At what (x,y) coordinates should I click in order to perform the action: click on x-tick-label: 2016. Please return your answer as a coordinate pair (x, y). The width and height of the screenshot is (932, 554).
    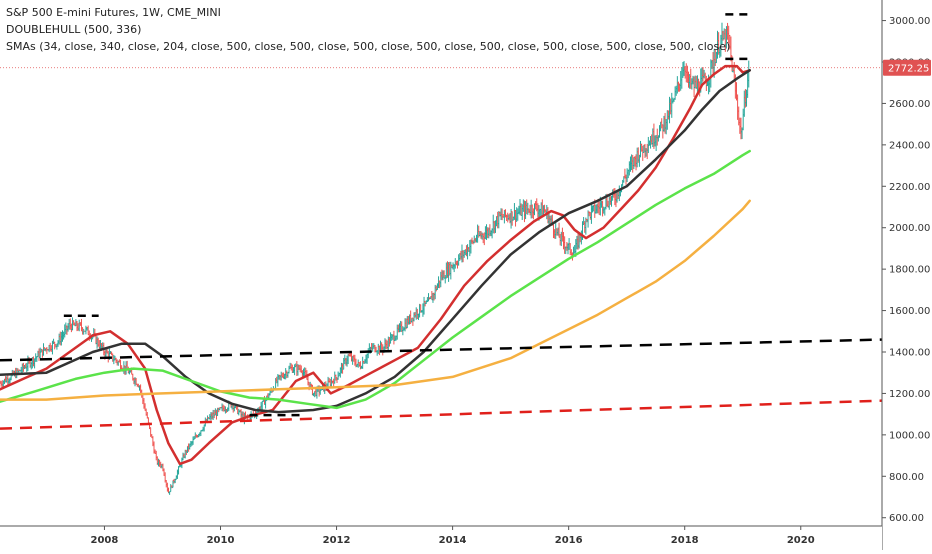
    Looking at the image, I should click on (569, 540).